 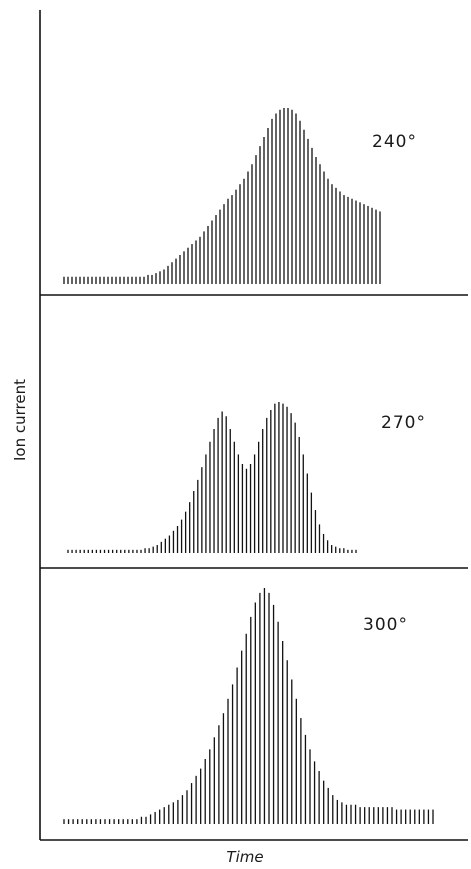 I want to click on panel-240-bars, so click(x=222, y=196).